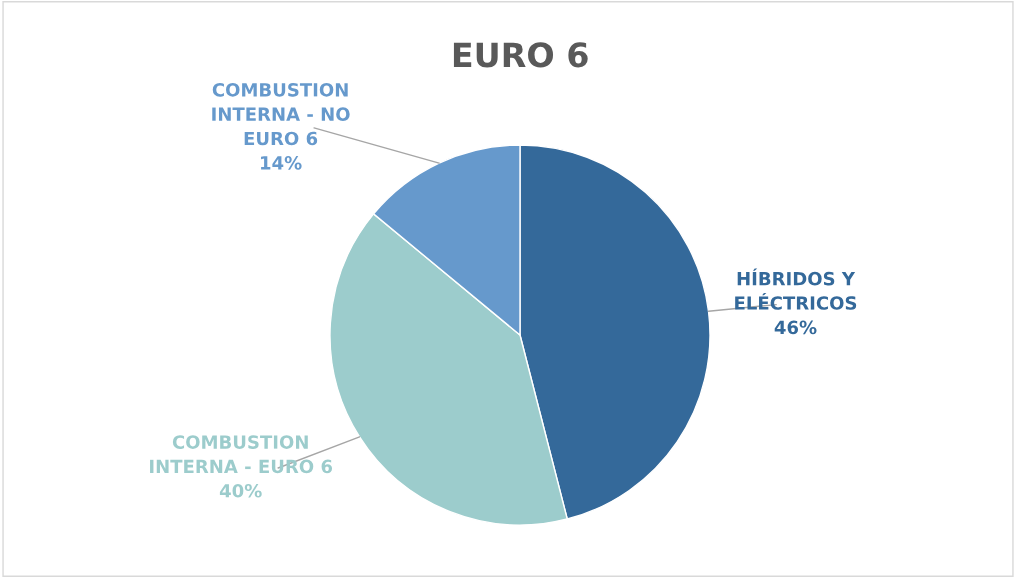 The height and width of the screenshot is (578, 1016). Describe the element at coordinates (240, 490) in the screenshot. I see `data-label: 40%` at that location.